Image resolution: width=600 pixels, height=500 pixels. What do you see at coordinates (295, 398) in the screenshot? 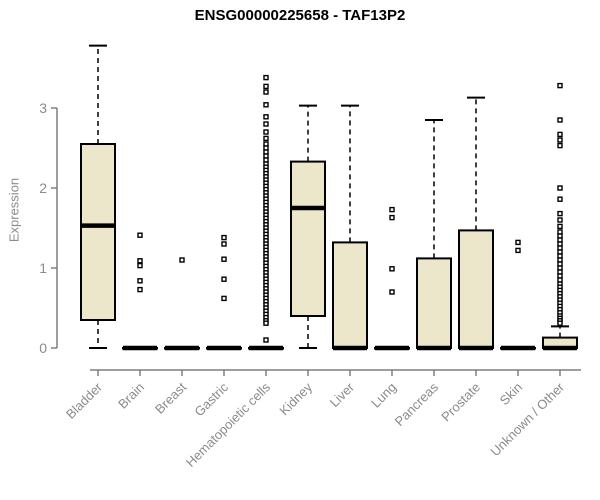
I see `x-category-label: Kidney` at bounding box center [295, 398].